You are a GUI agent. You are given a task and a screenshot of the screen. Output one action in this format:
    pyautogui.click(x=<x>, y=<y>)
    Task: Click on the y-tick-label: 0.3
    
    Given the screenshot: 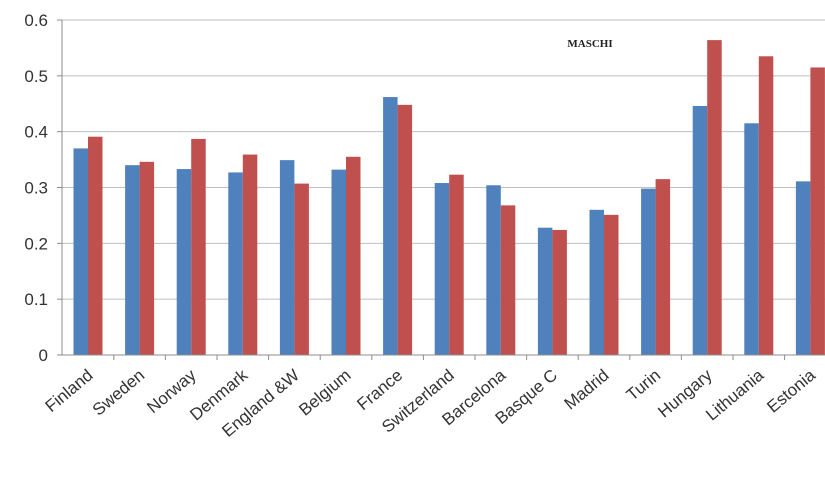 What is the action you would take?
    pyautogui.click(x=36, y=188)
    